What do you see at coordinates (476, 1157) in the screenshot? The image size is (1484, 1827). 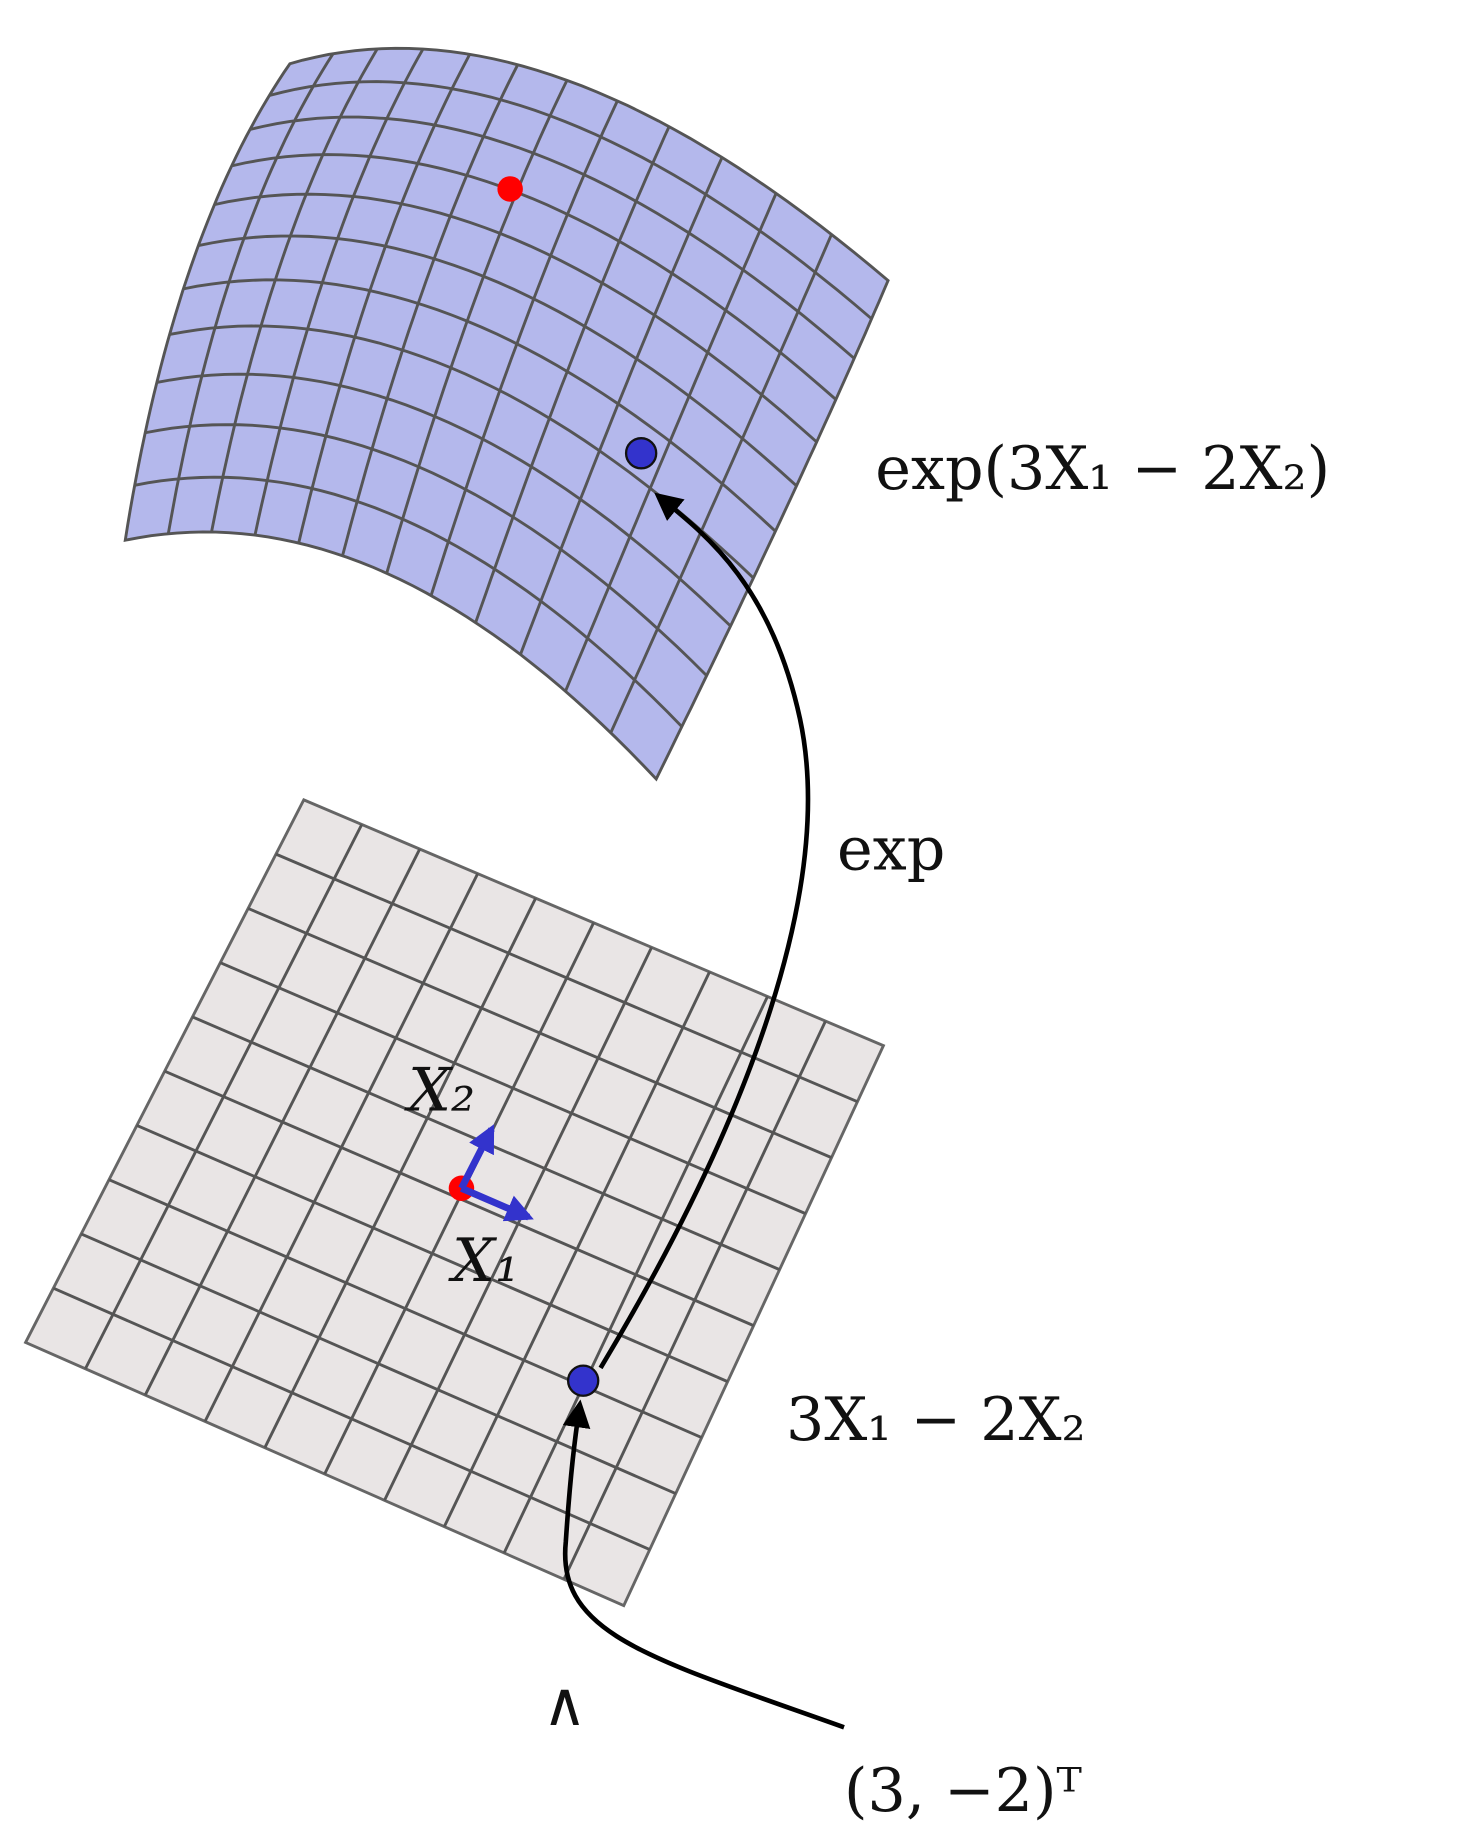 I see `basis-arrow-x2` at bounding box center [476, 1157].